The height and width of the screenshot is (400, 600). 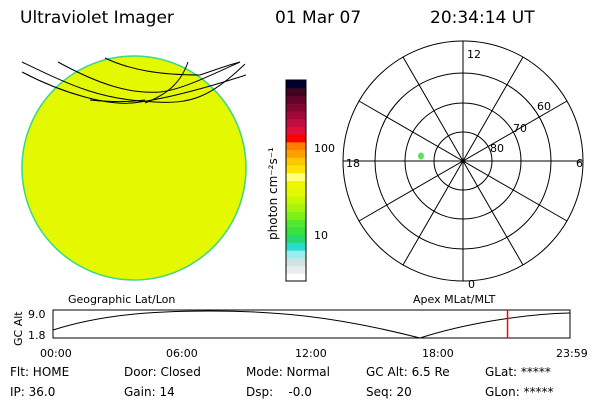 I want to click on timeline-right-label: Apex MLat/MLT, so click(x=454, y=299).